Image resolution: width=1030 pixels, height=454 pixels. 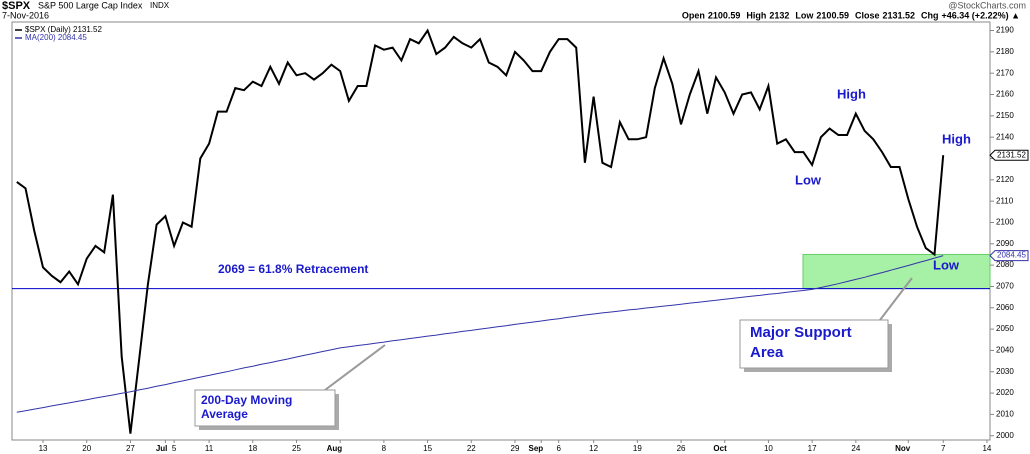 I want to click on end-tag-value: 2131.52, so click(x=1011, y=154).